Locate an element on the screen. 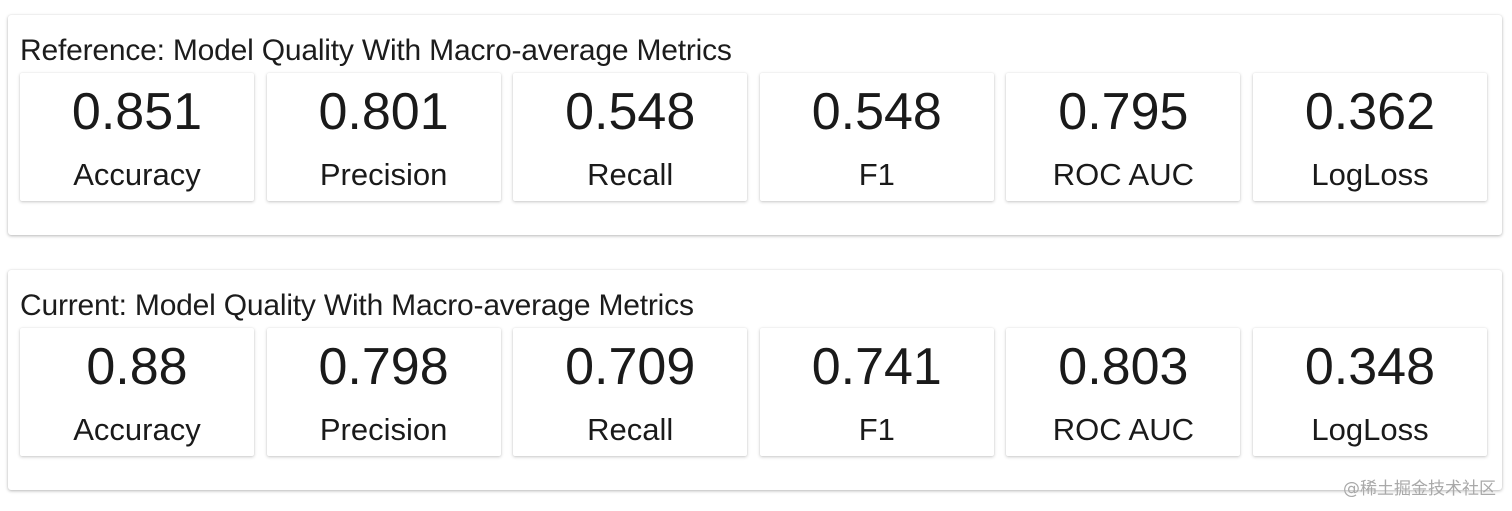 Image resolution: width=1512 pixels, height=511 pixels. current-logloss-card: 0.348 LogLoss is located at coordinates (1369, 392).